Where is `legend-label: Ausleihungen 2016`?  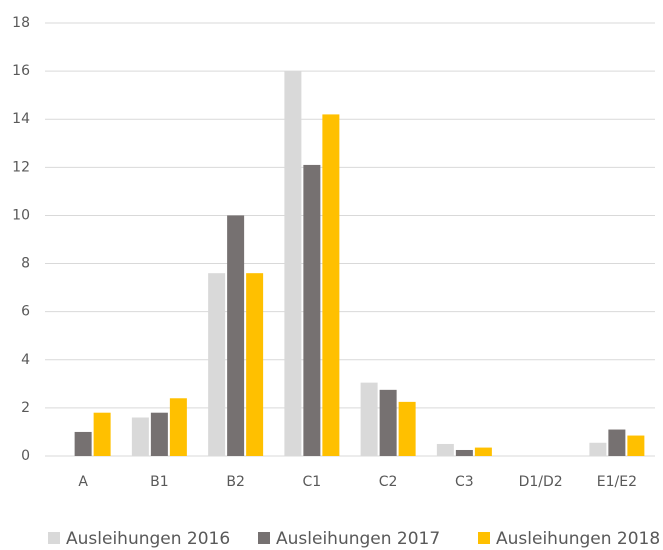
legend-label: Ausleihungen 2016 is located at coordinates (148, 539).